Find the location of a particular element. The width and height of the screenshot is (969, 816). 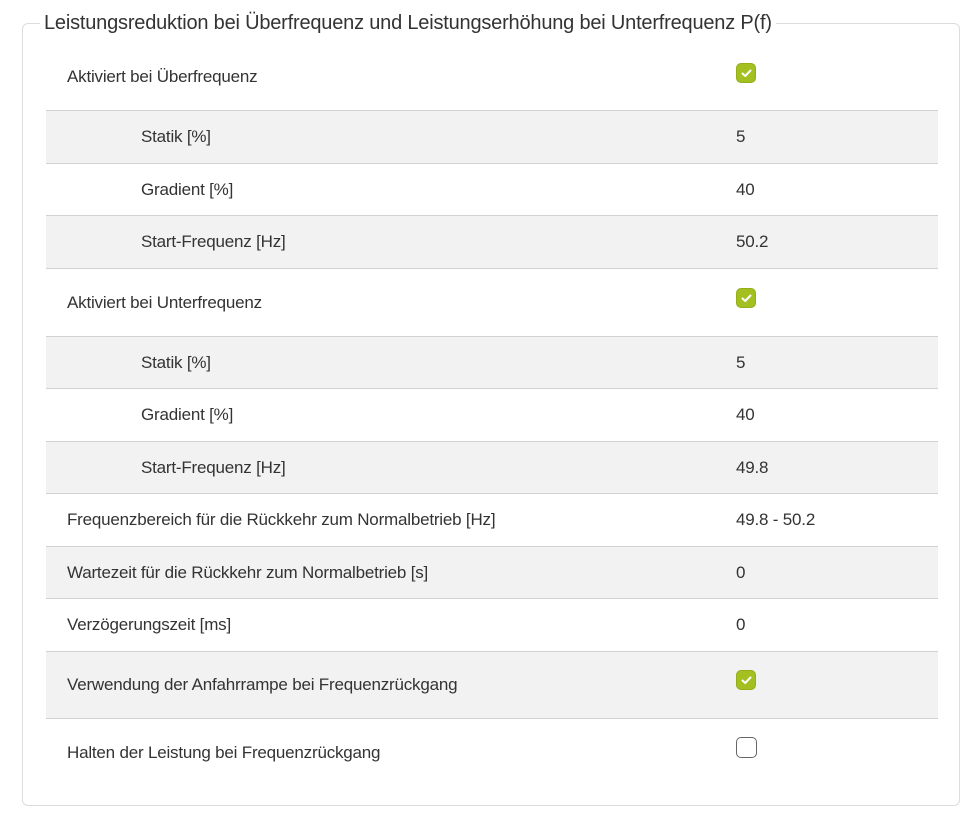

aktiviert-unterfrequenz-checkbox is located at coordinates (746, 298).